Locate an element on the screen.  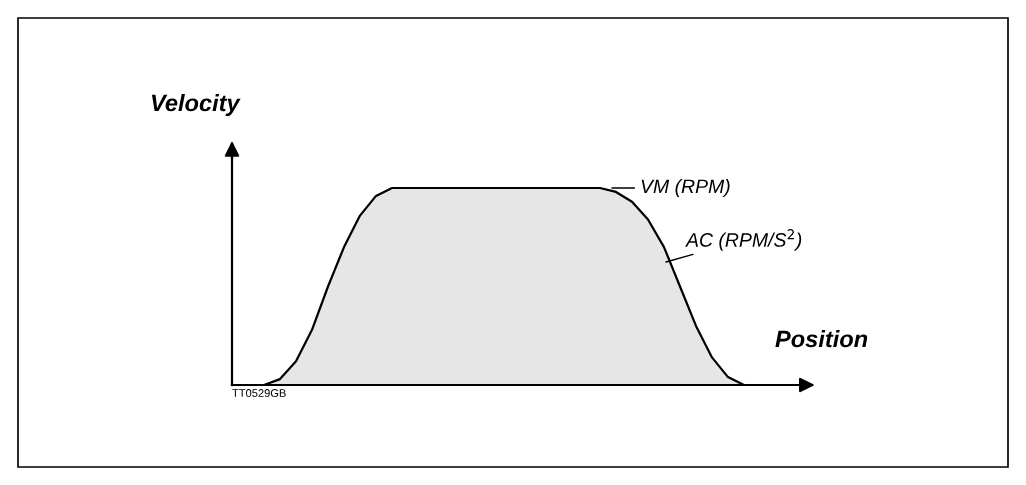
text: TT0529GB is located at coordinates (259, 393).